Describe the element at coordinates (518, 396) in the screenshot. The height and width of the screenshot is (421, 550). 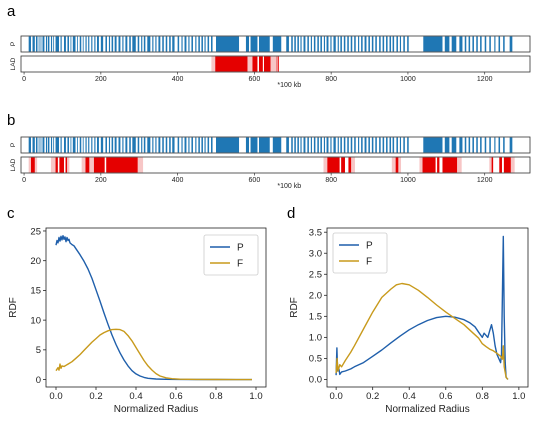
I see `x-tick-label: 1.0` at that location.